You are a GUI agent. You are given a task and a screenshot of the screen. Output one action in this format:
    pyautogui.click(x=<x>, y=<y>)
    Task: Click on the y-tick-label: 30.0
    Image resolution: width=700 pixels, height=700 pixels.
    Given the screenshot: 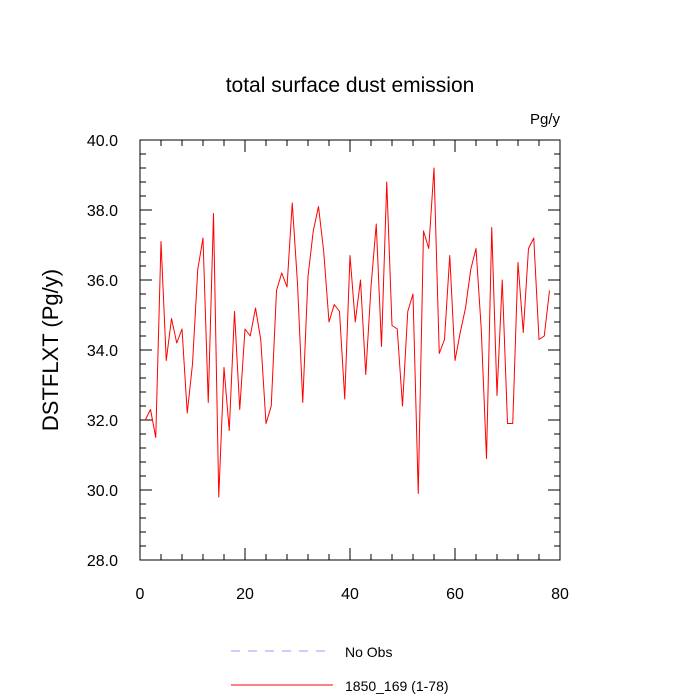 What is the action you would take?
    pyautogui.click(x=102, y=491)
    